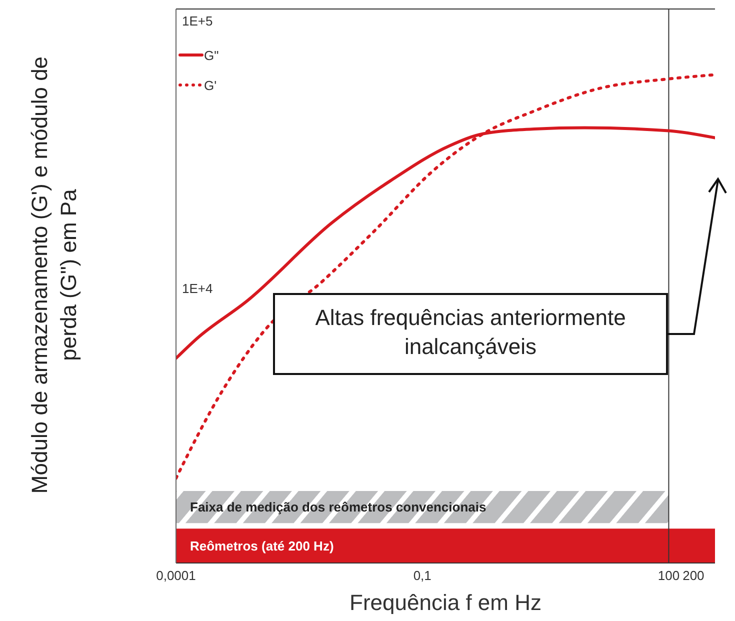 The width and height of the screenshot is (735, 621). I want to click on x-tick-label: 0,1, so click(422, 576).